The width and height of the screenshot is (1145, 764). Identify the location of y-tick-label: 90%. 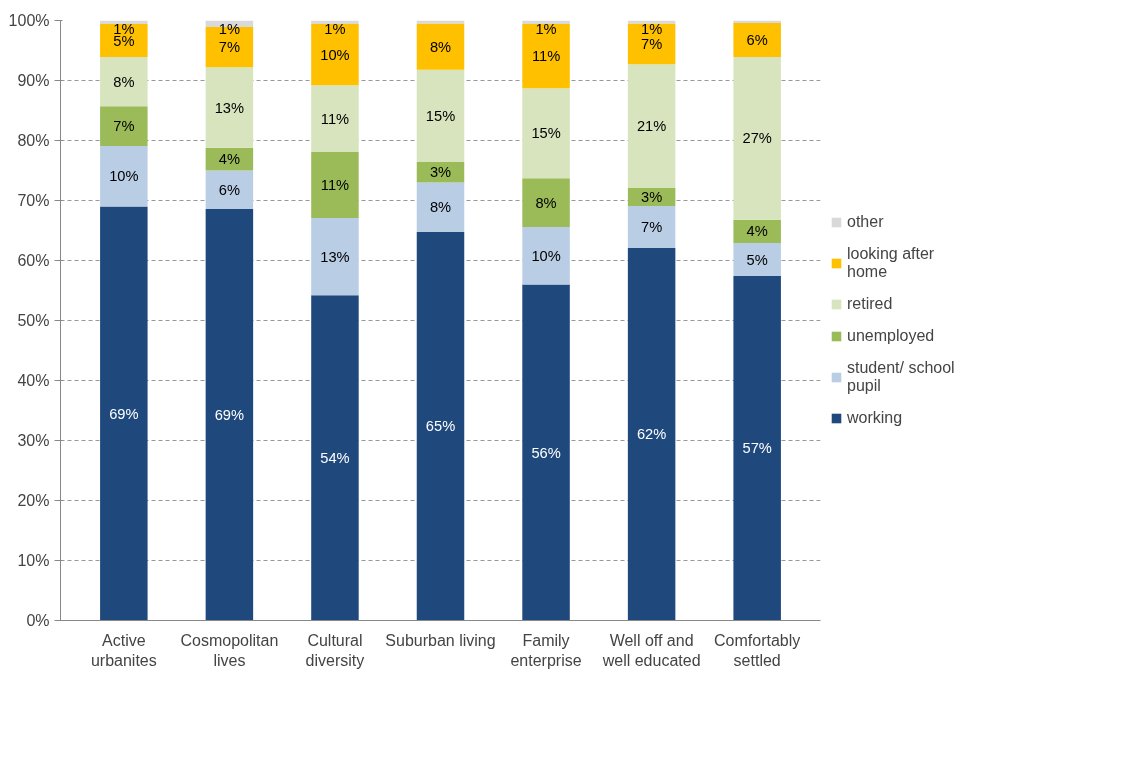
(33, 80).